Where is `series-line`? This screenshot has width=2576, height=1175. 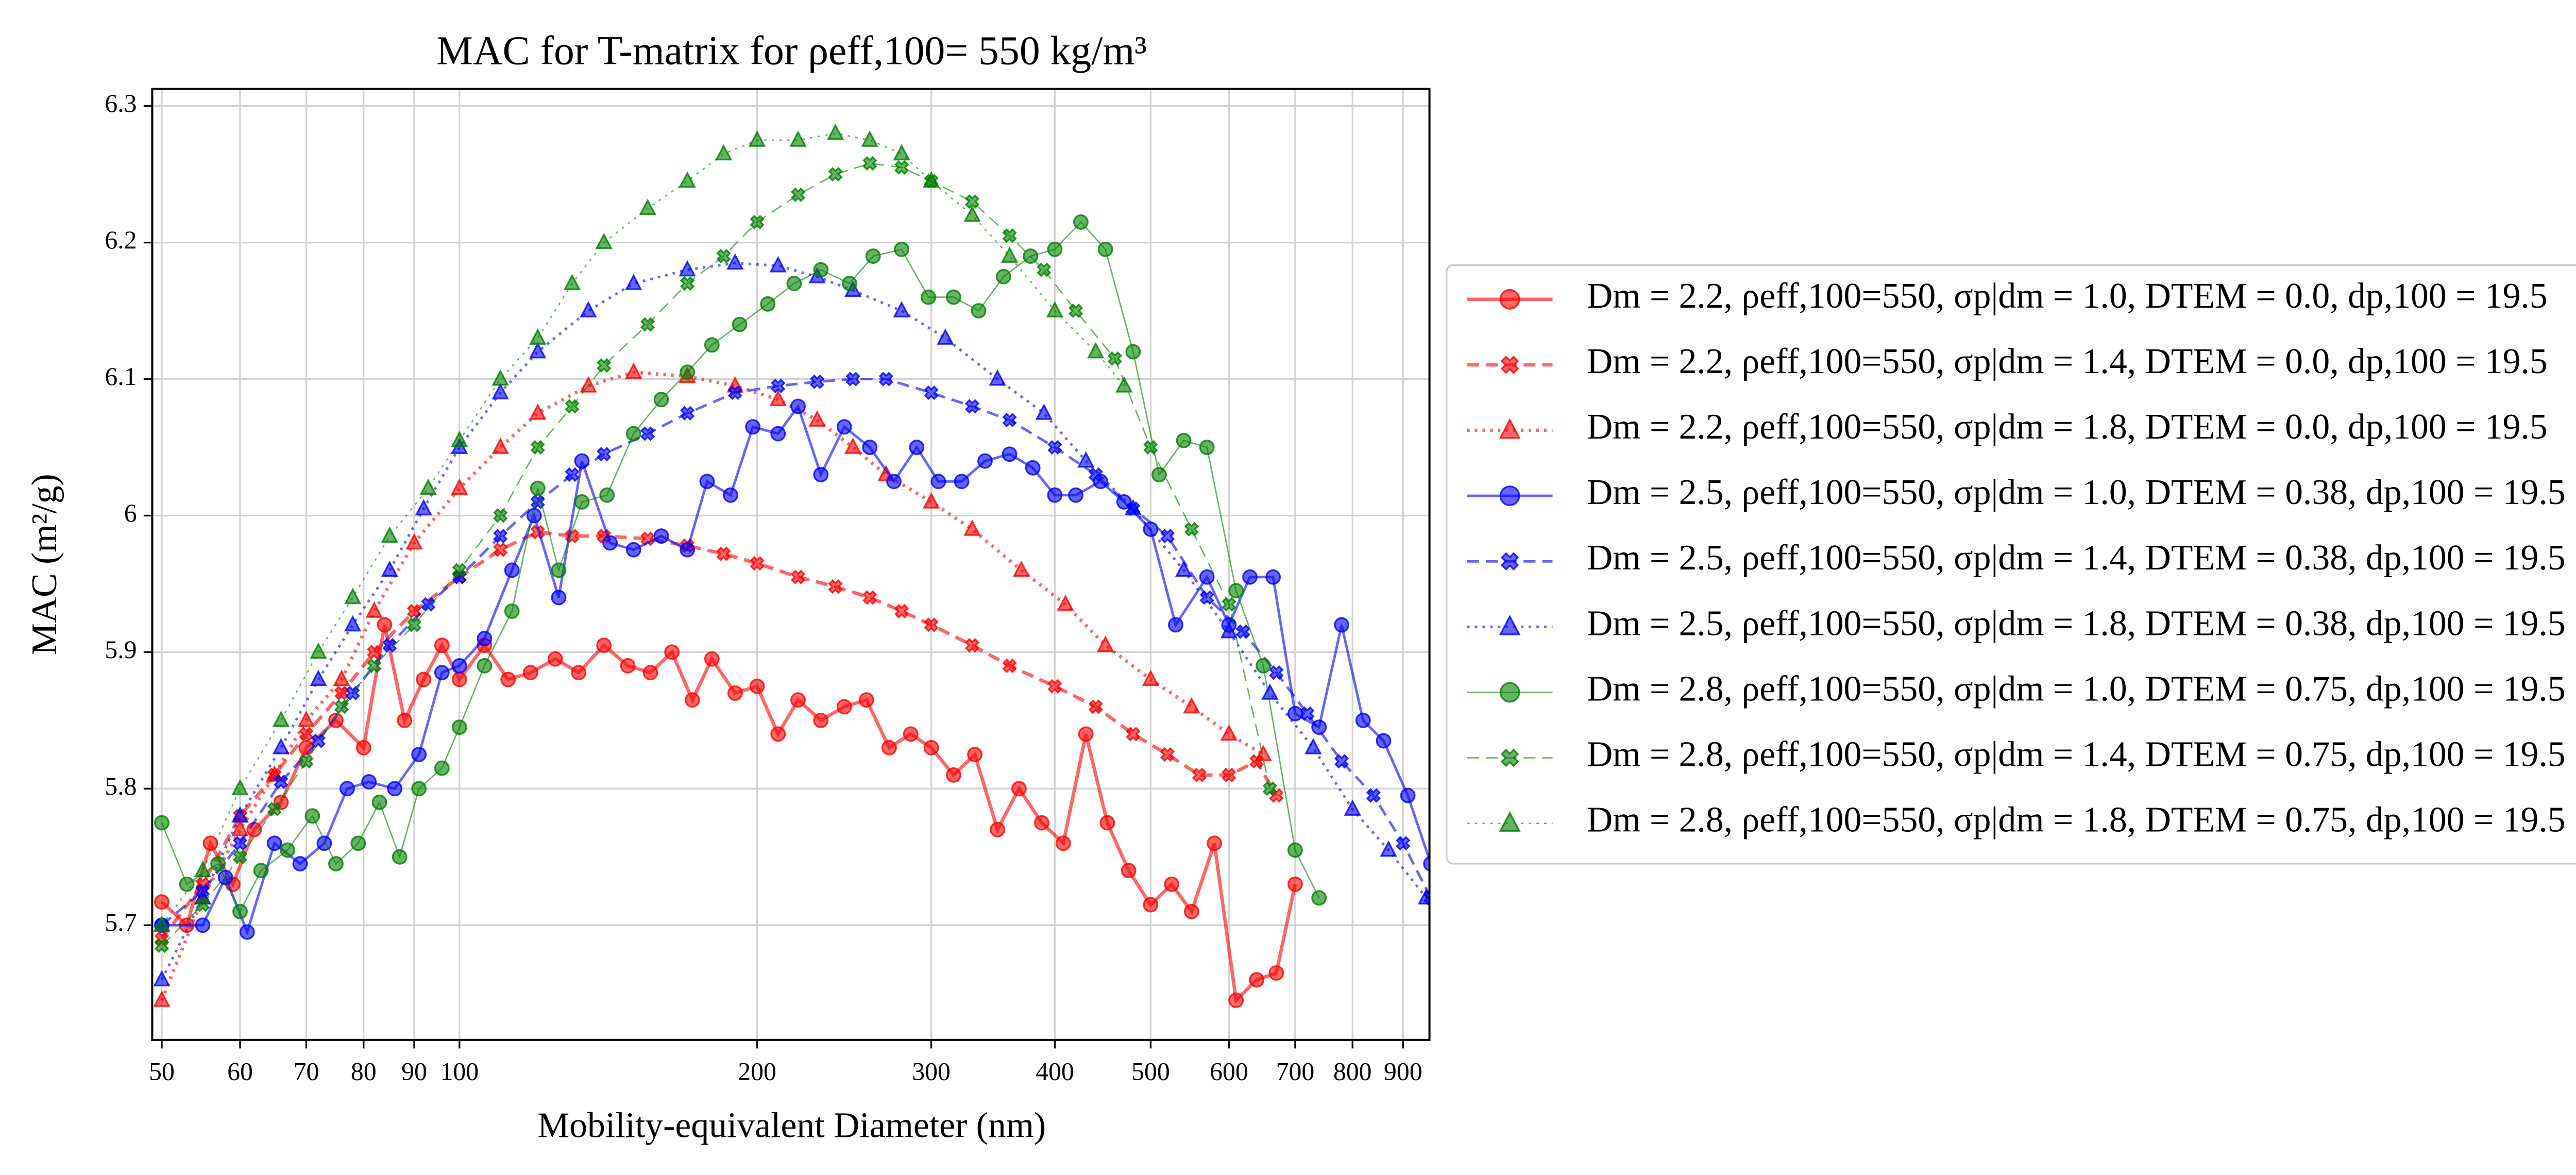
series-line is located at coordinates (728, 814).